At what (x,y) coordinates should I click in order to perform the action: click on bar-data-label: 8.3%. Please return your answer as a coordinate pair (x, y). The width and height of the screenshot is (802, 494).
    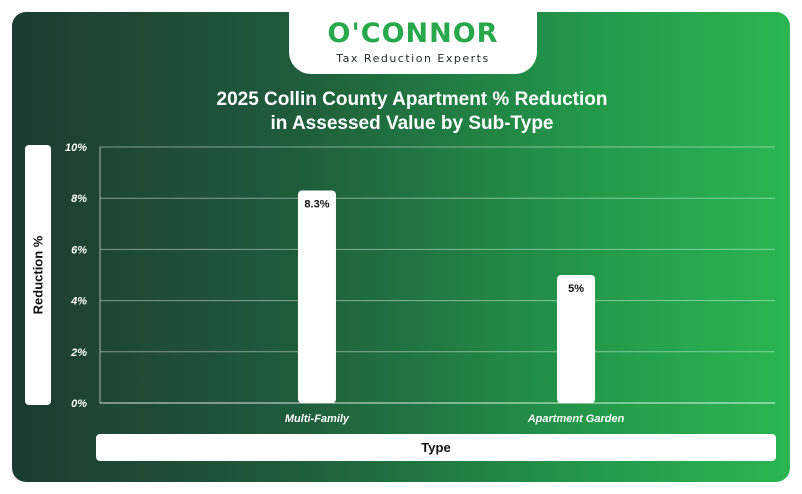
    Looking at the image, I should click on (316, 205).